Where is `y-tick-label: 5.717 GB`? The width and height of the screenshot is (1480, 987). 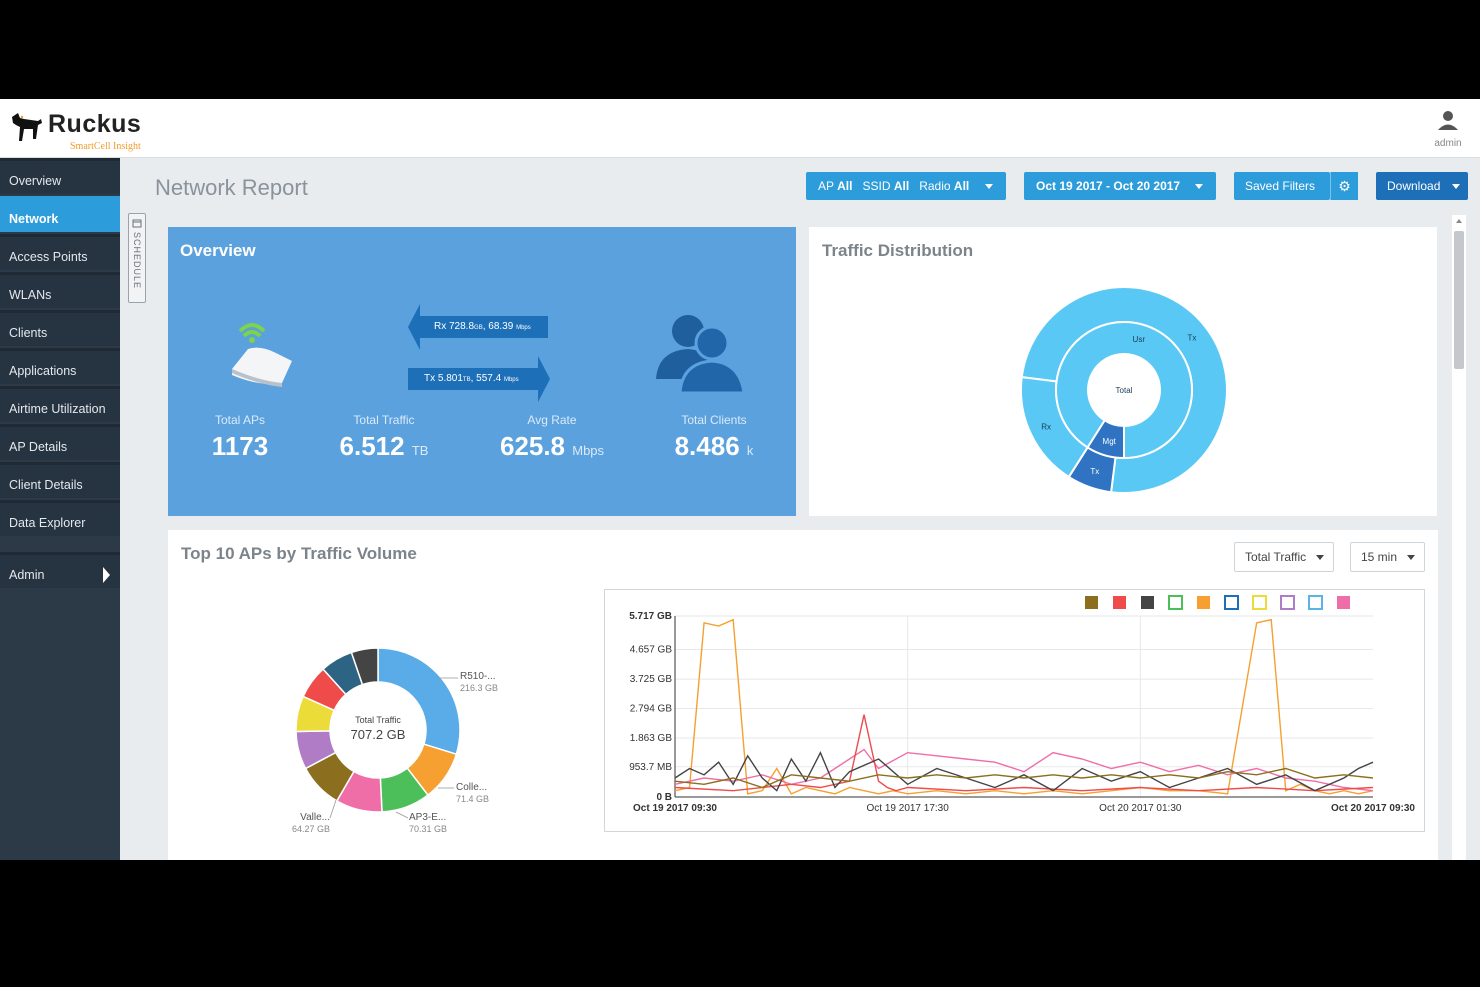
y-tick-label: 5.717 GB is located at coordinates (650, 616).